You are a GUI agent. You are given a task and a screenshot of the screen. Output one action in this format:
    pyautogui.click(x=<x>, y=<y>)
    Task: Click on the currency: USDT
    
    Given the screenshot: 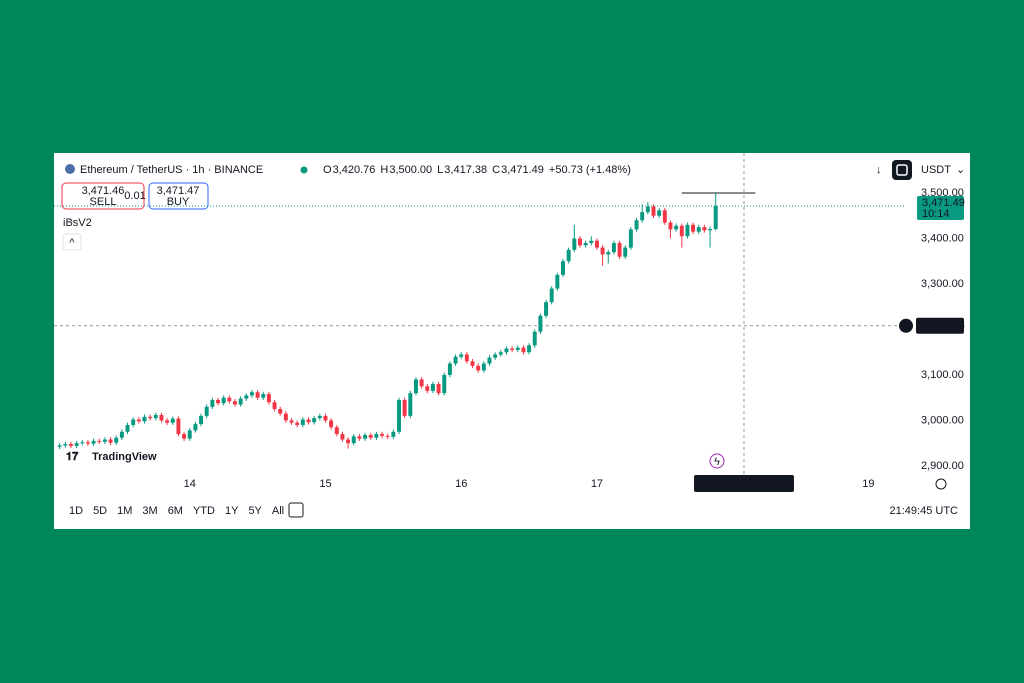 What is the action you would take?
    pyautogui.click(x=936, y=170)
    